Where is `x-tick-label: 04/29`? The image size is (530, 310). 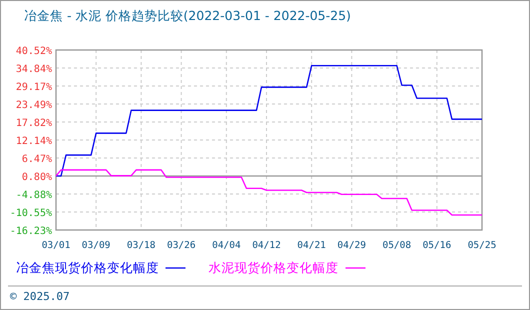 x-tick-label: 04/29 is located at coordinates (351, 245).